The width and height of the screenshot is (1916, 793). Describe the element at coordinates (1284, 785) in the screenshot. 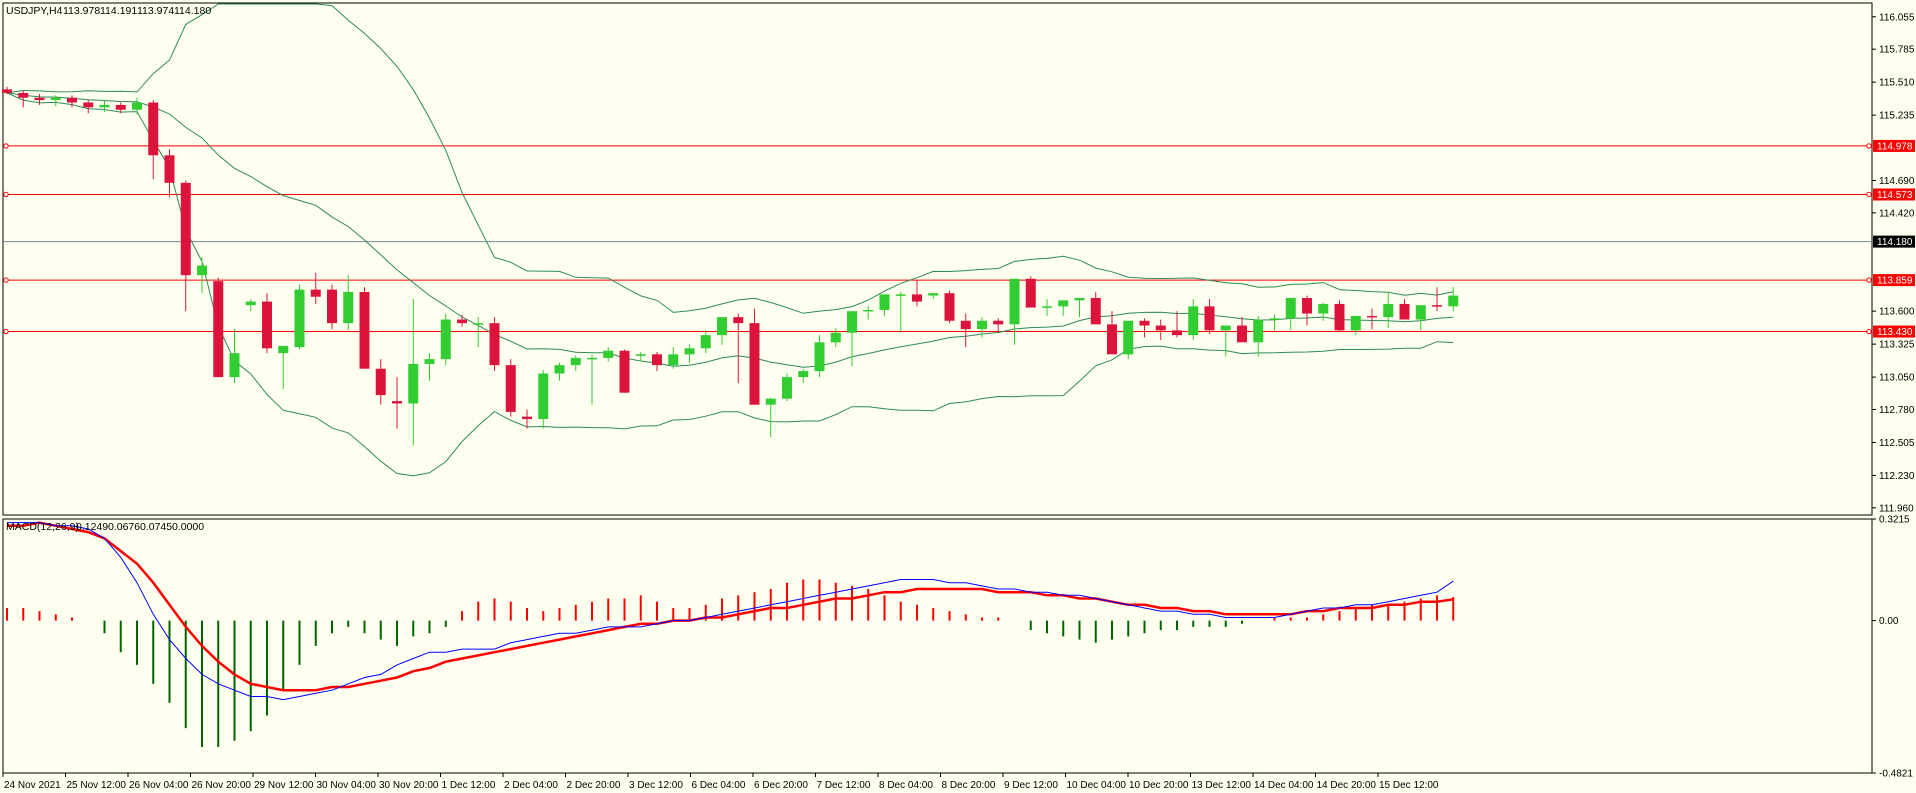

I see `time-tick-label: 14 Dec 04:00` at that location.